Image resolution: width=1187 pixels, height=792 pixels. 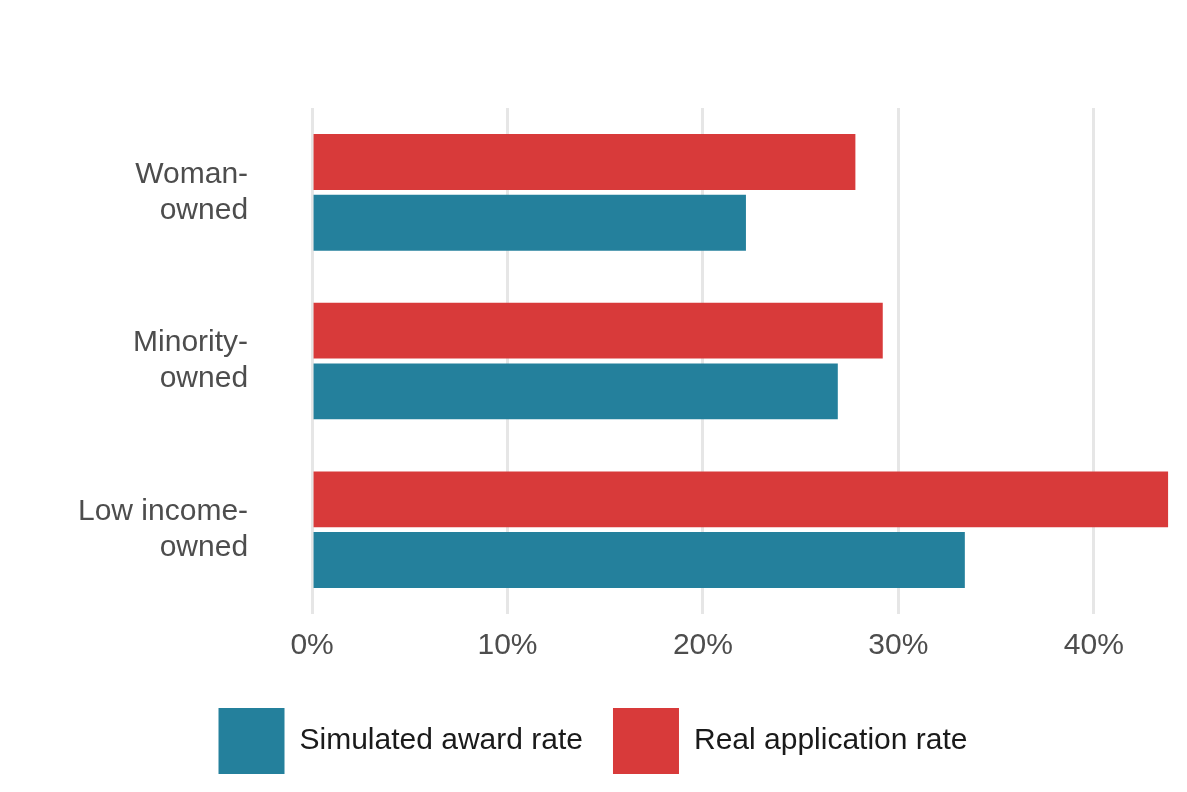 What do you see at coordinates (191, 359) in the screenshot?
I see `y-tick-label: Minority-owned` at bounding box center [191, 359].